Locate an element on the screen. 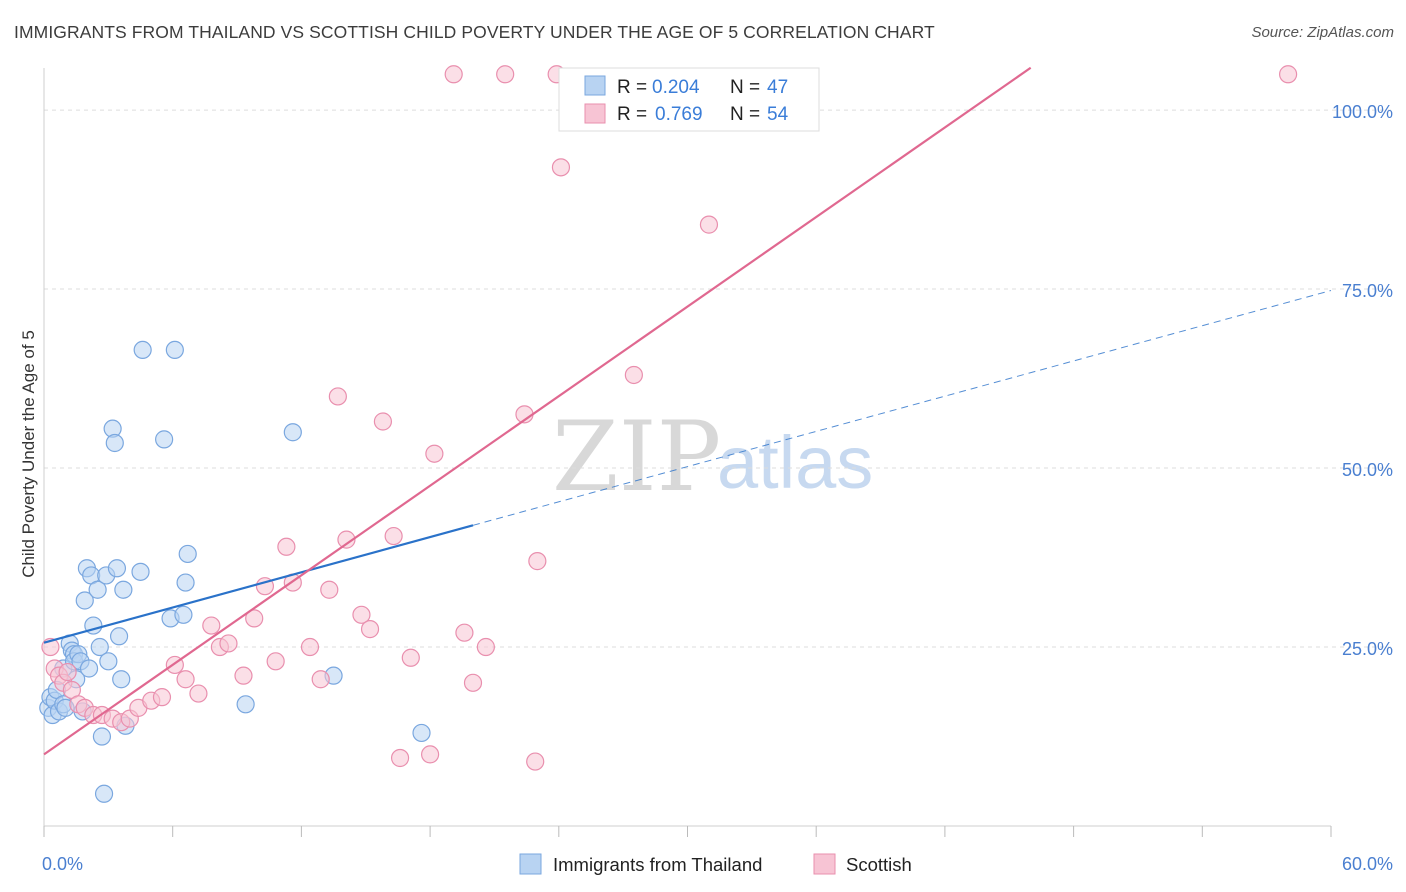 This screenshot has width=1406, height=892. legend-r-label-scottish: R = is located at coordinates (632, 114).